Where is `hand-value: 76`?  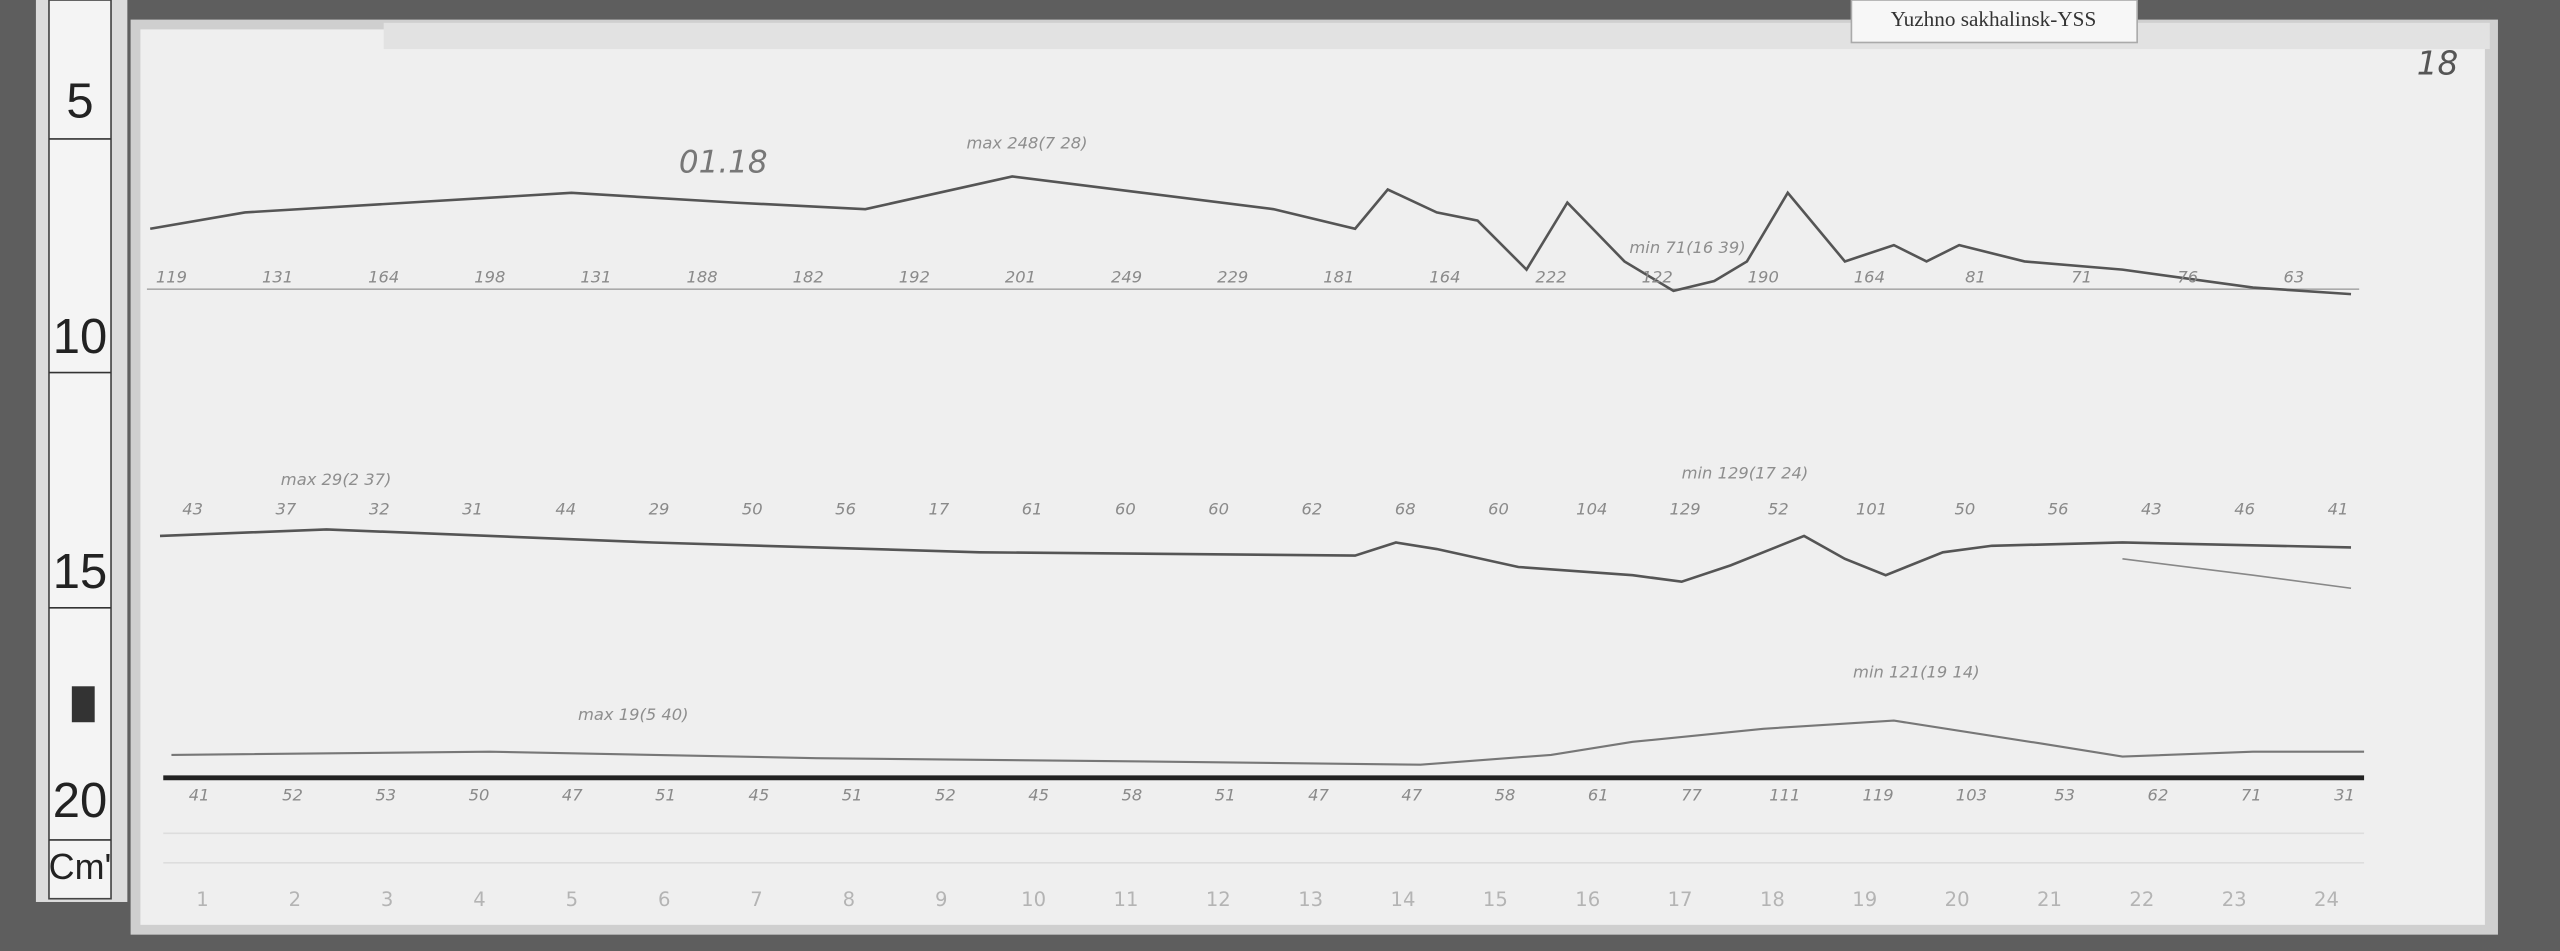
hand-value: 76 is located at coordinates (2187, 276).